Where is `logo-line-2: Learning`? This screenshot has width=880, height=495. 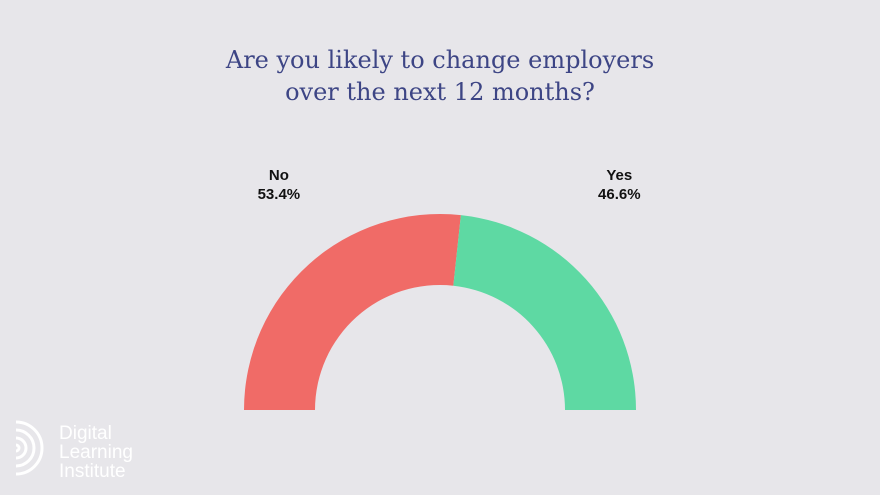 logo-line-2: Learning is located at coordinates (96, 452).